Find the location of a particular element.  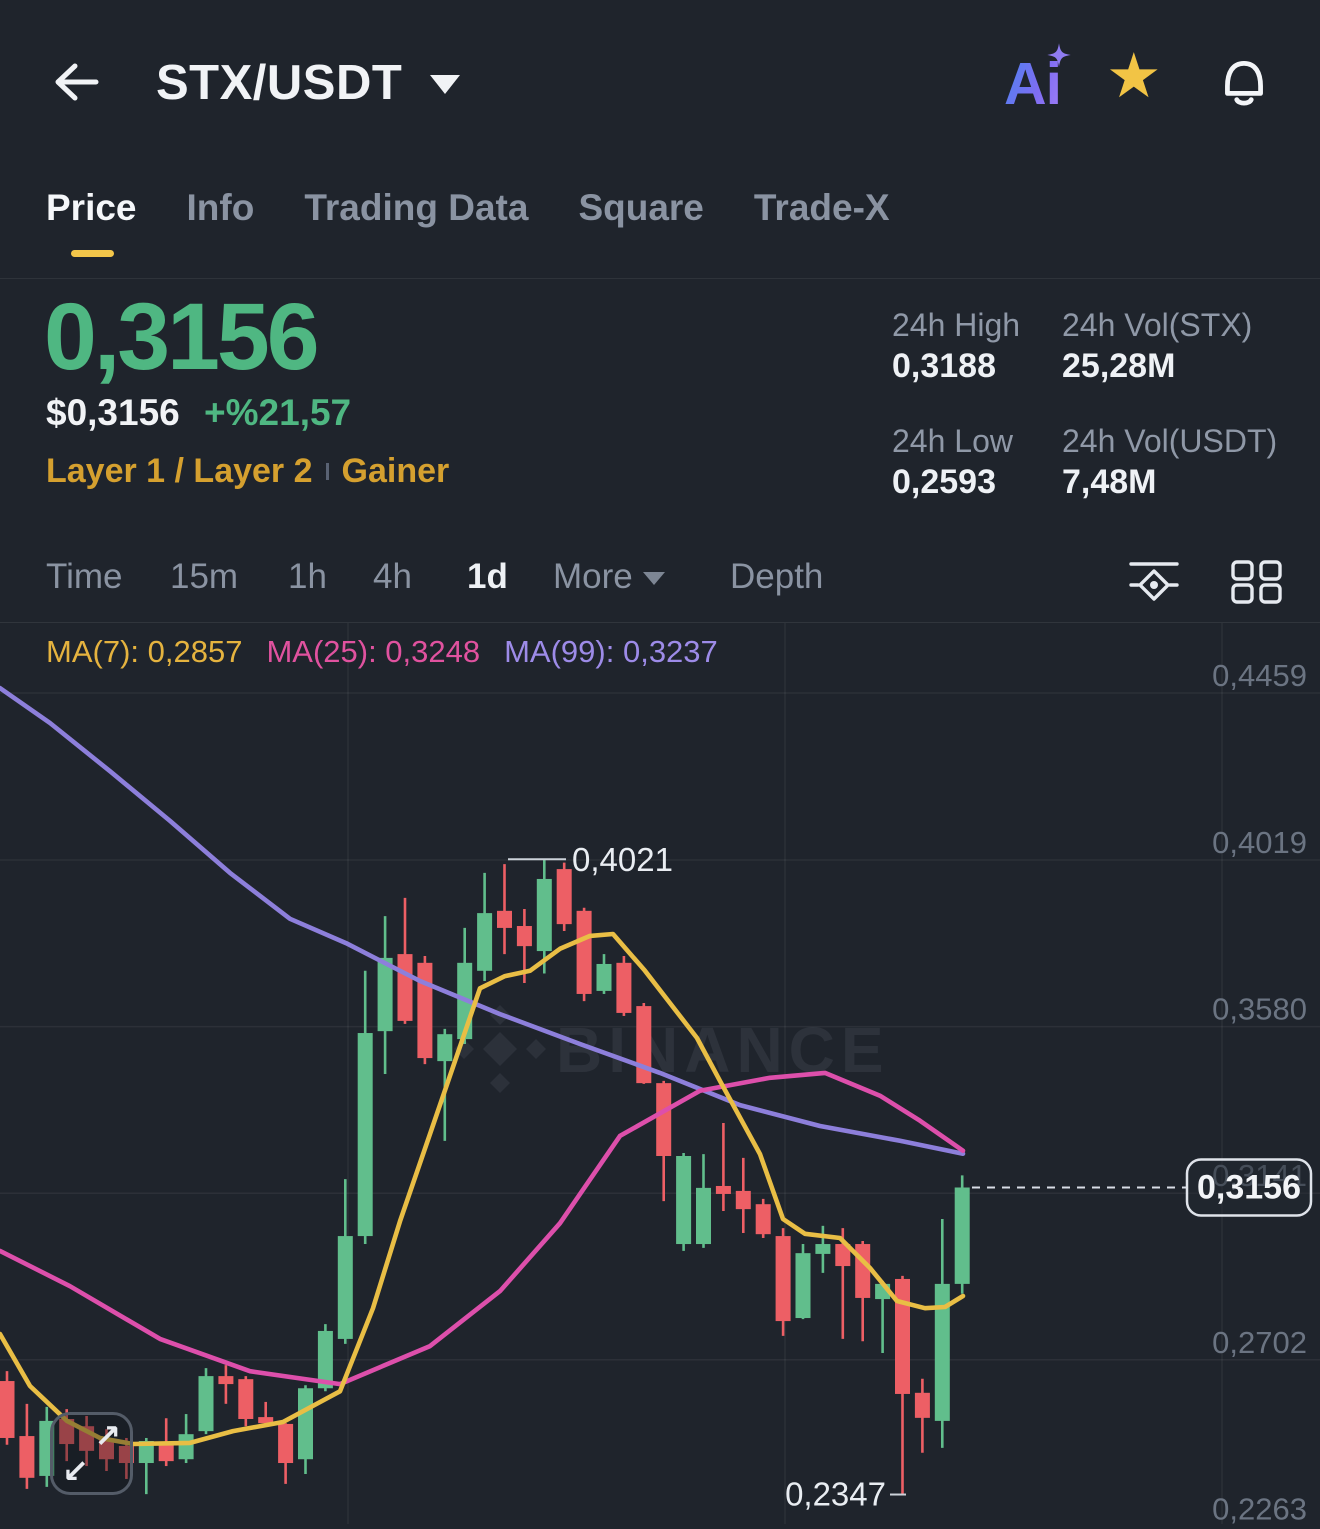

timeframe-1d: 1d is located at coordinates (487, 576).